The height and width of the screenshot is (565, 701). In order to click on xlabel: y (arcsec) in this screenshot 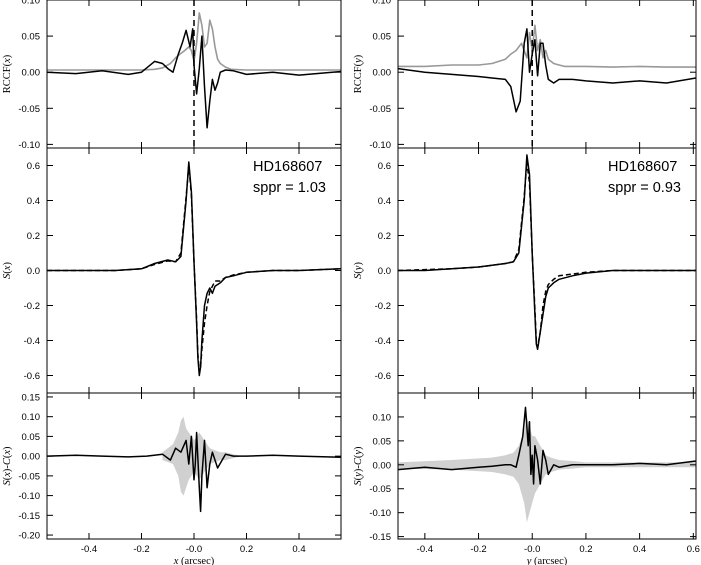, I will do `click(547, 560)`.